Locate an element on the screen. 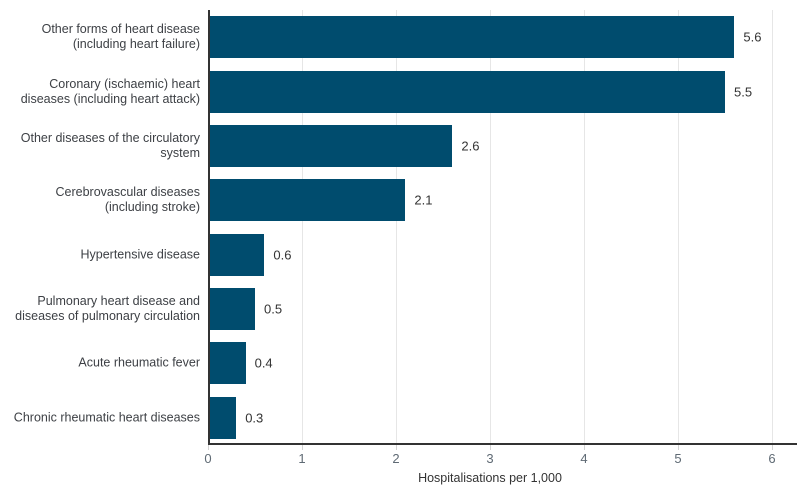 This screenshot has height=500, width=800. x-tick-label: 6 is located at coordinates (772, 458).